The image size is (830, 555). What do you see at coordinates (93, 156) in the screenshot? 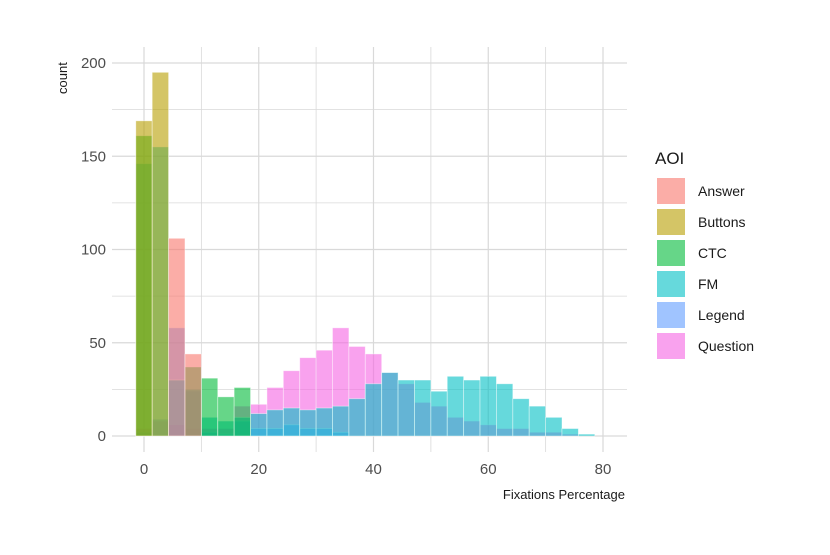
I see `y-tick-label: 150` at bounding box center [93, 156].